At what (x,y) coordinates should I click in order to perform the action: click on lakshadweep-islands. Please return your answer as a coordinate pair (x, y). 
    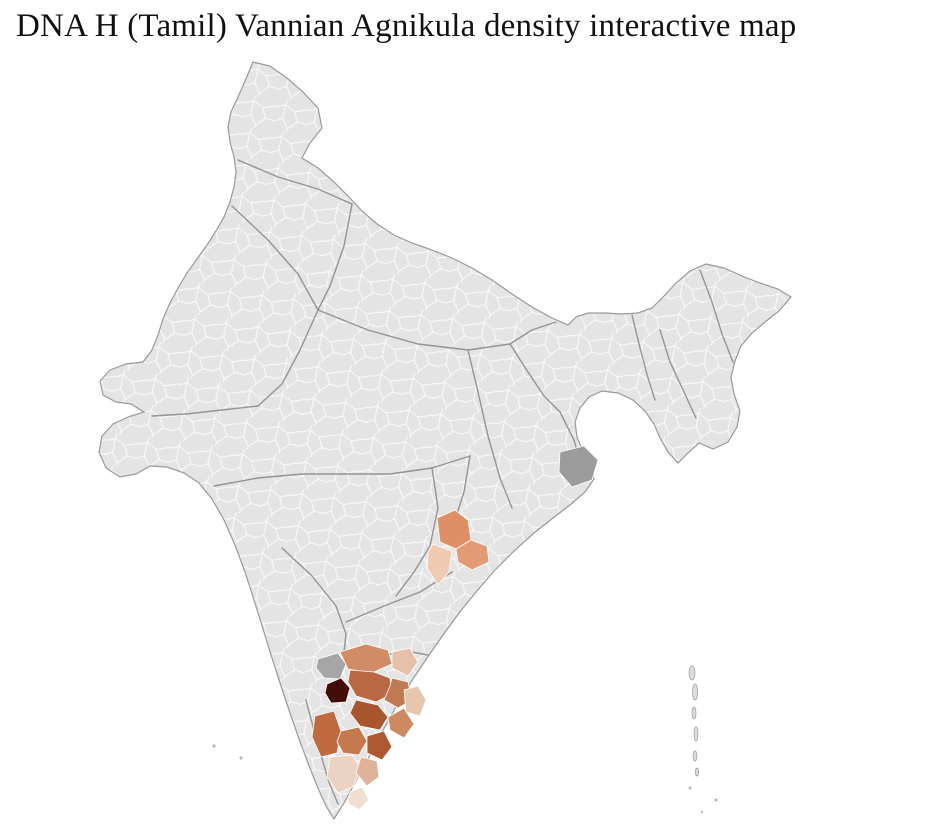
    Looking at the image, I should click on (227, 752).